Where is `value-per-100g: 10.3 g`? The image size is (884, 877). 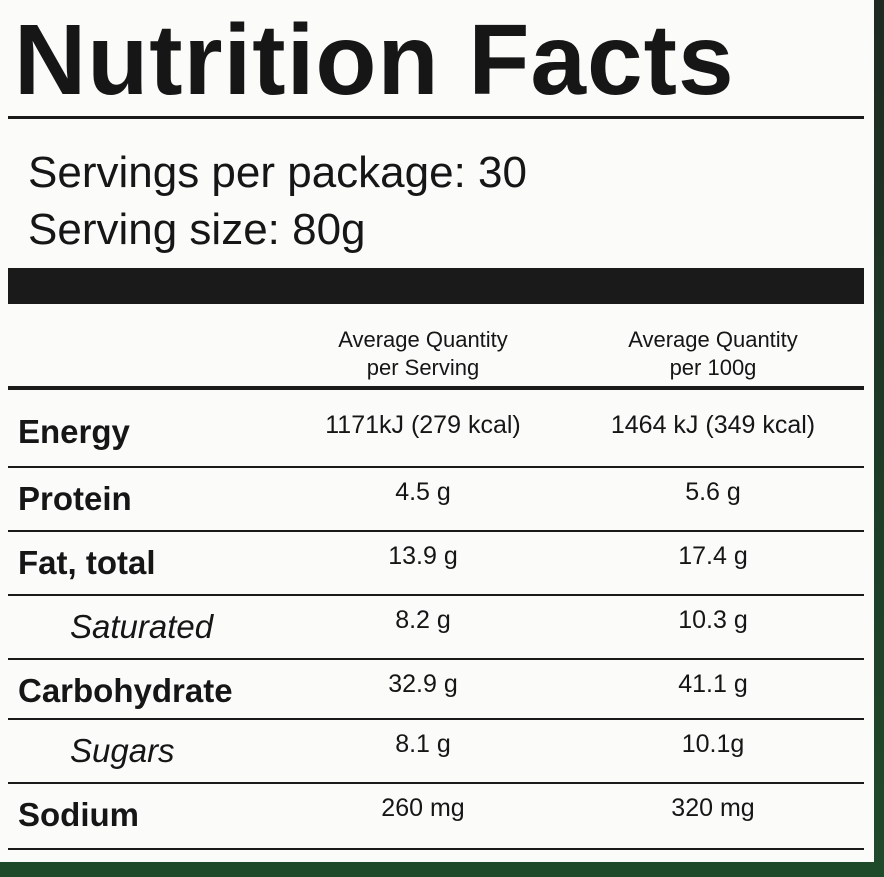
value-per-100g: 10.3 g is located at coordinates (713, 620).